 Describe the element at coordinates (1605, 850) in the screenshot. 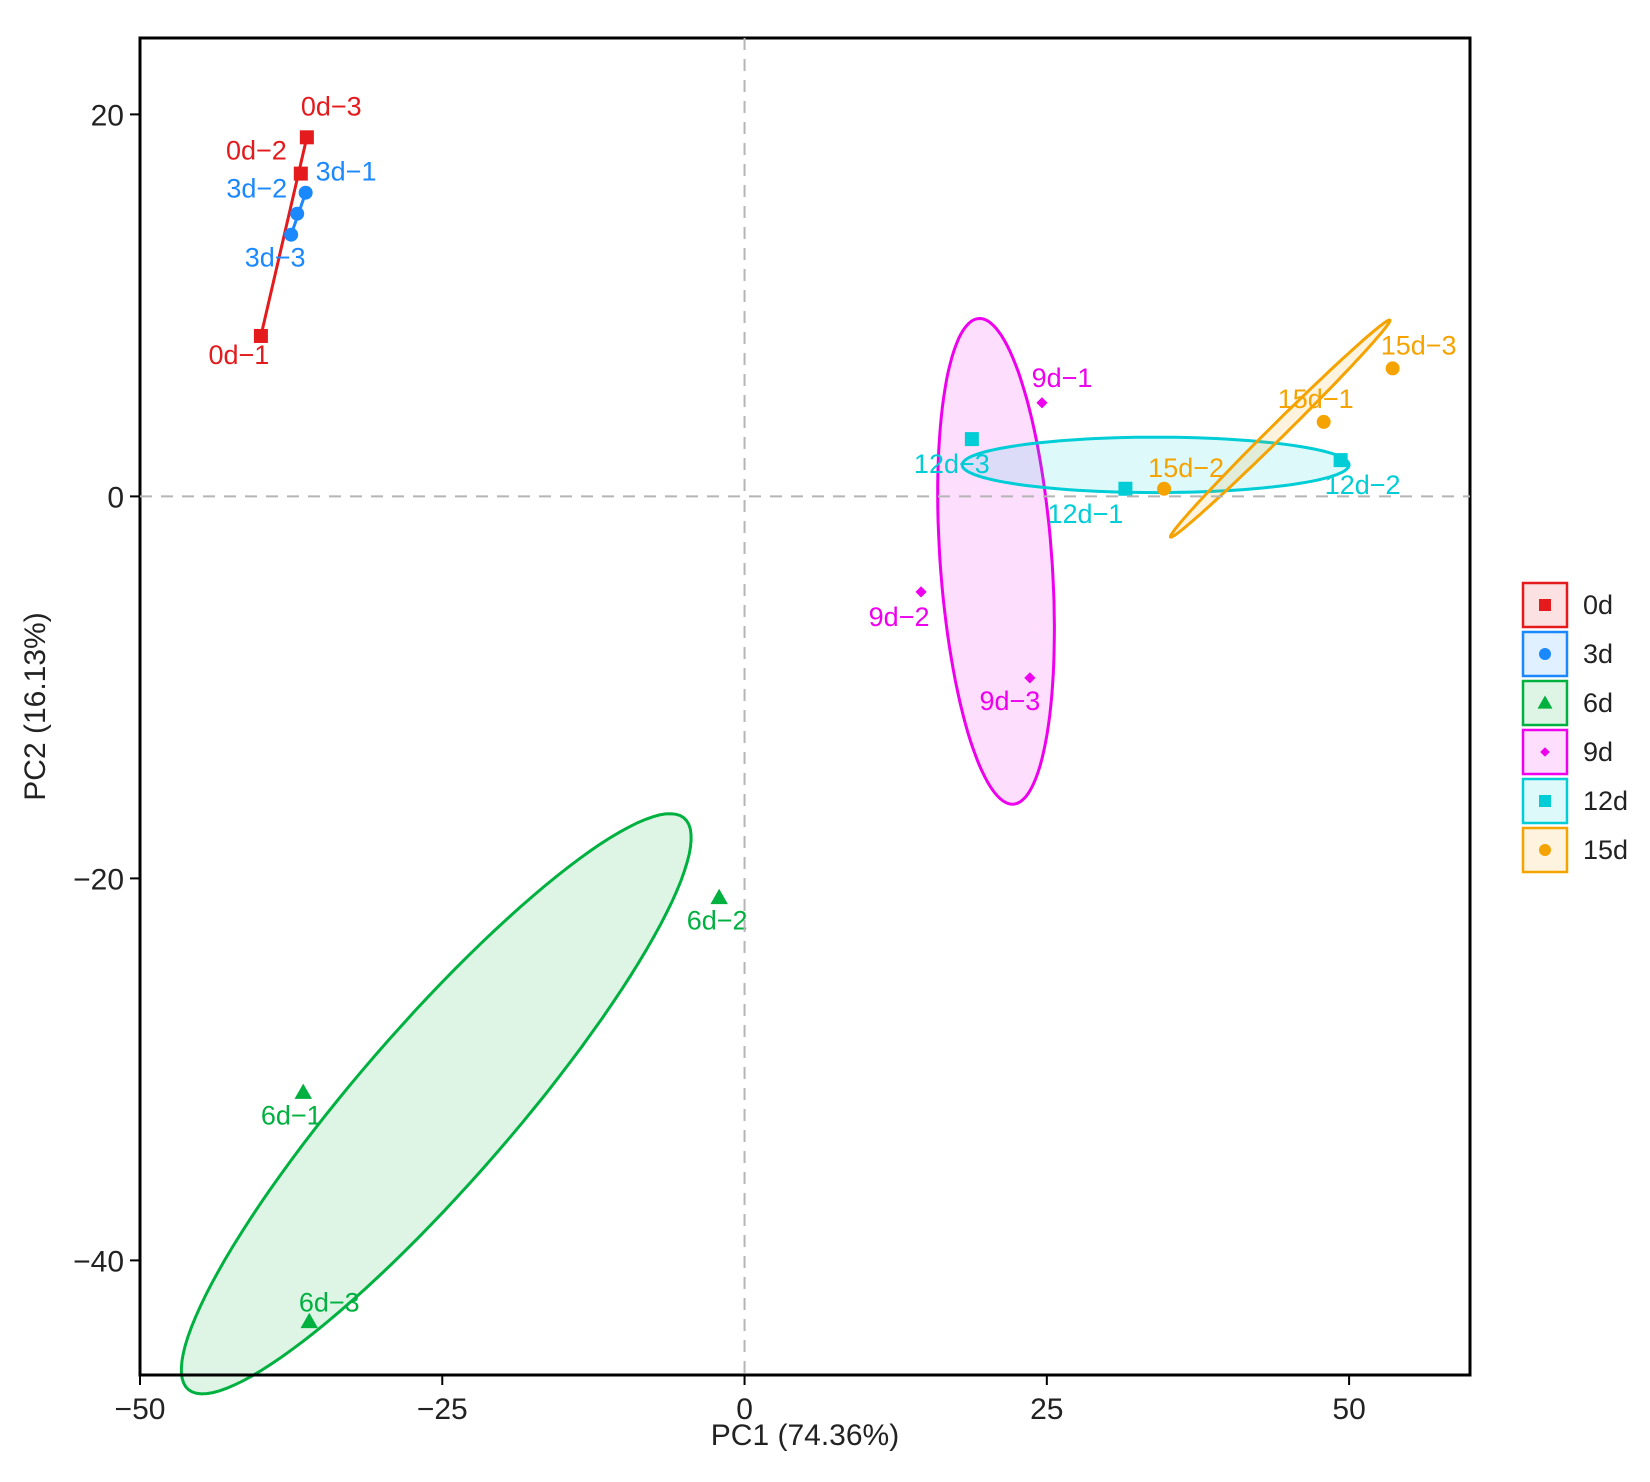

I see `legend-label-15d: 15d` at that location.